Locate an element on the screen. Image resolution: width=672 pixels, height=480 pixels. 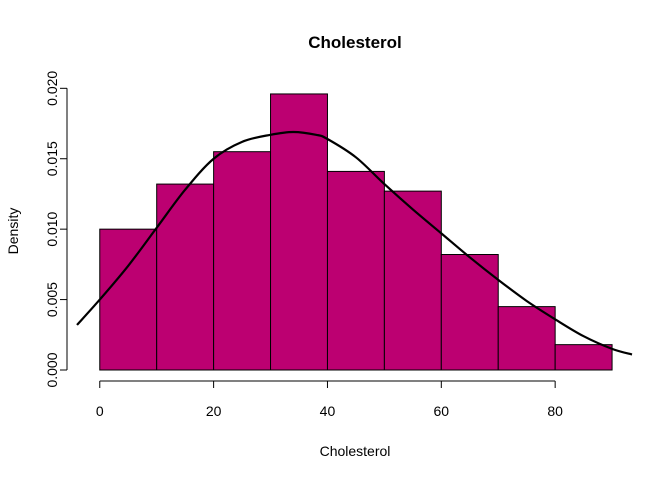
y-axis: 0.000 0.005 0.010 0.015 0.020 is located at coordinates (56, 229).